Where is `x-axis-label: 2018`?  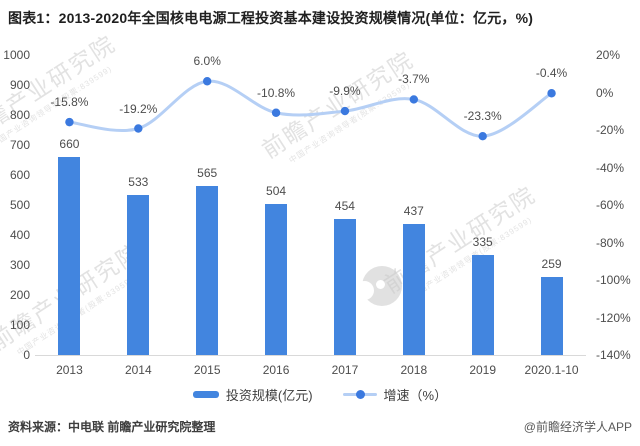
x-axis-label: 2018 is located at coordinates (414, 370).